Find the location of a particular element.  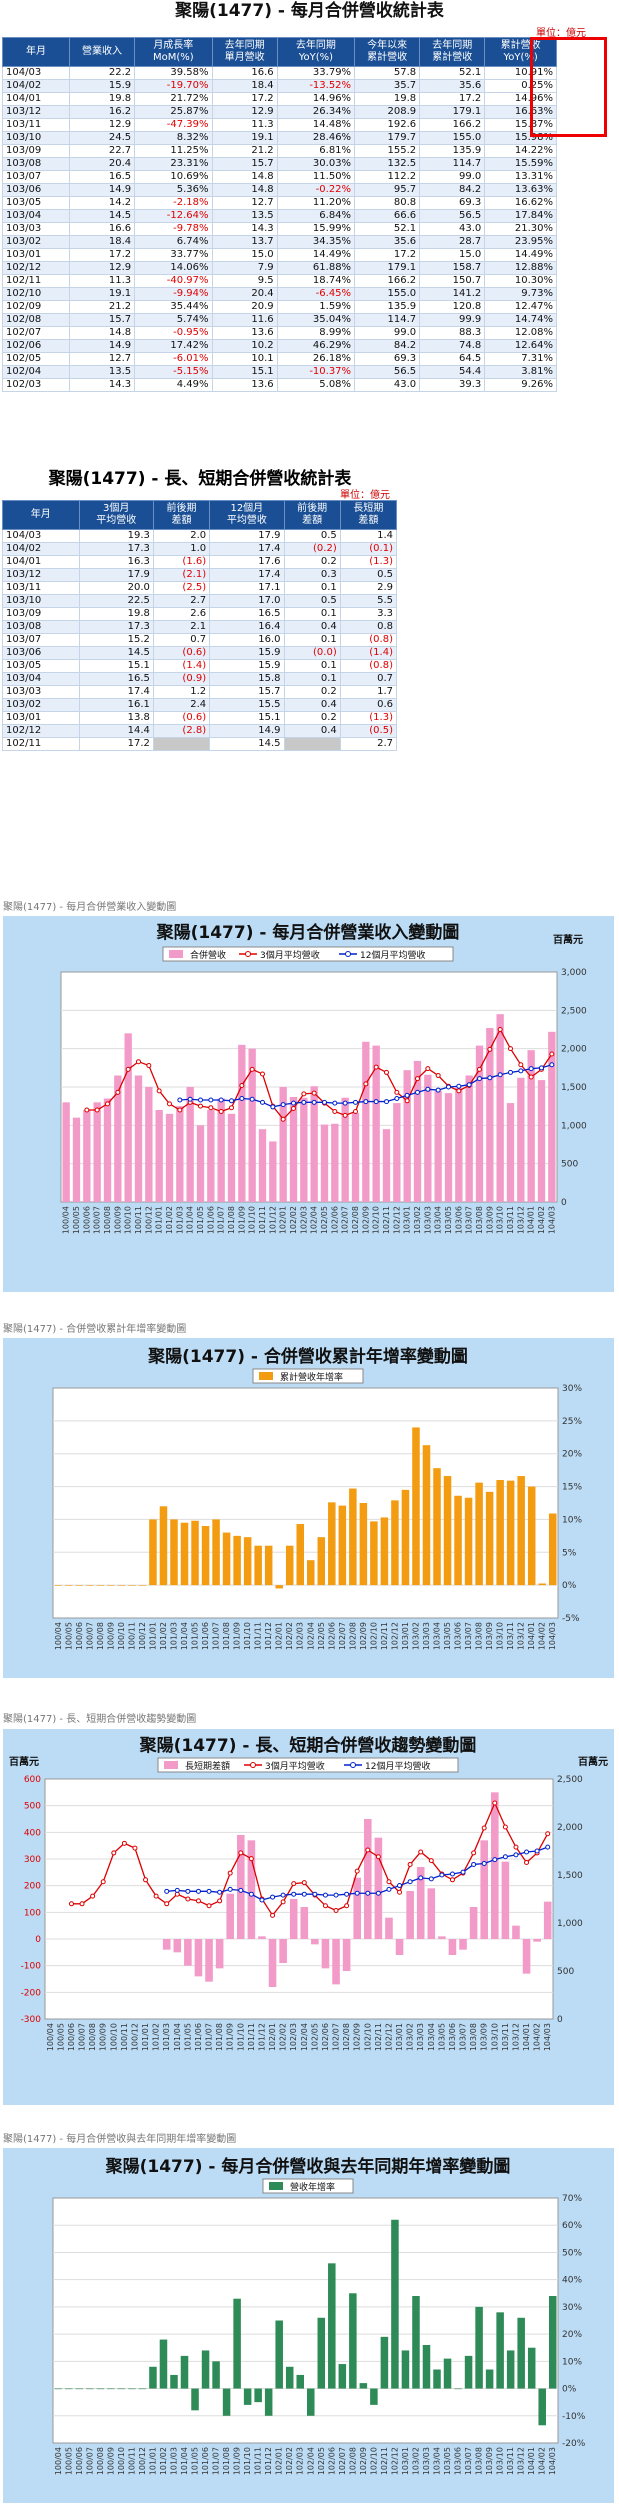

legend-label: 3個月平均營收 is located at coordinates (290, 955).